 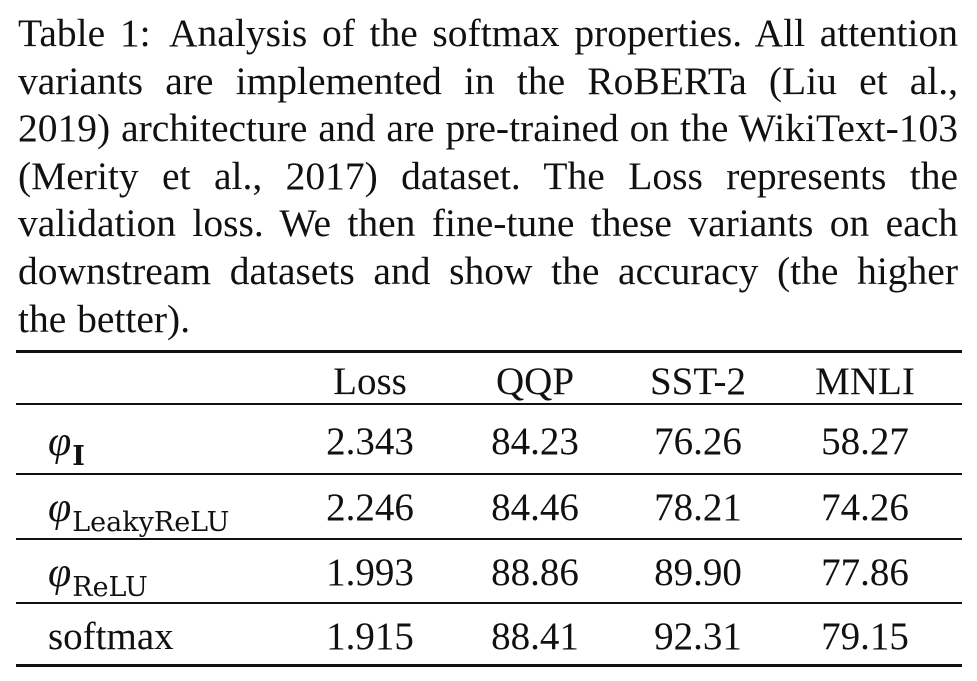 What do you see at coordinates (535, 636) in the screenshot?
I see `cell-qqp: 88.41` at bounding box center [535, 636].